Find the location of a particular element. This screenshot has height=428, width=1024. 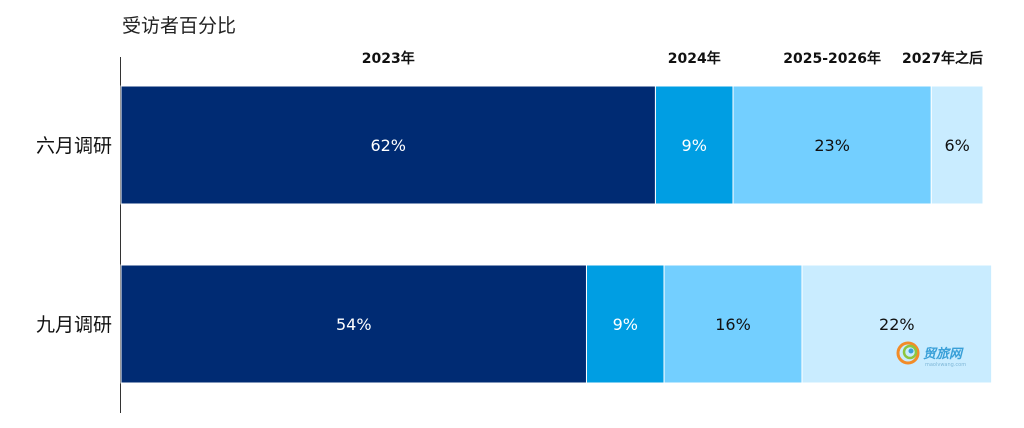

watermark-text: 贸旅网 is located at coordinates (943, 354).